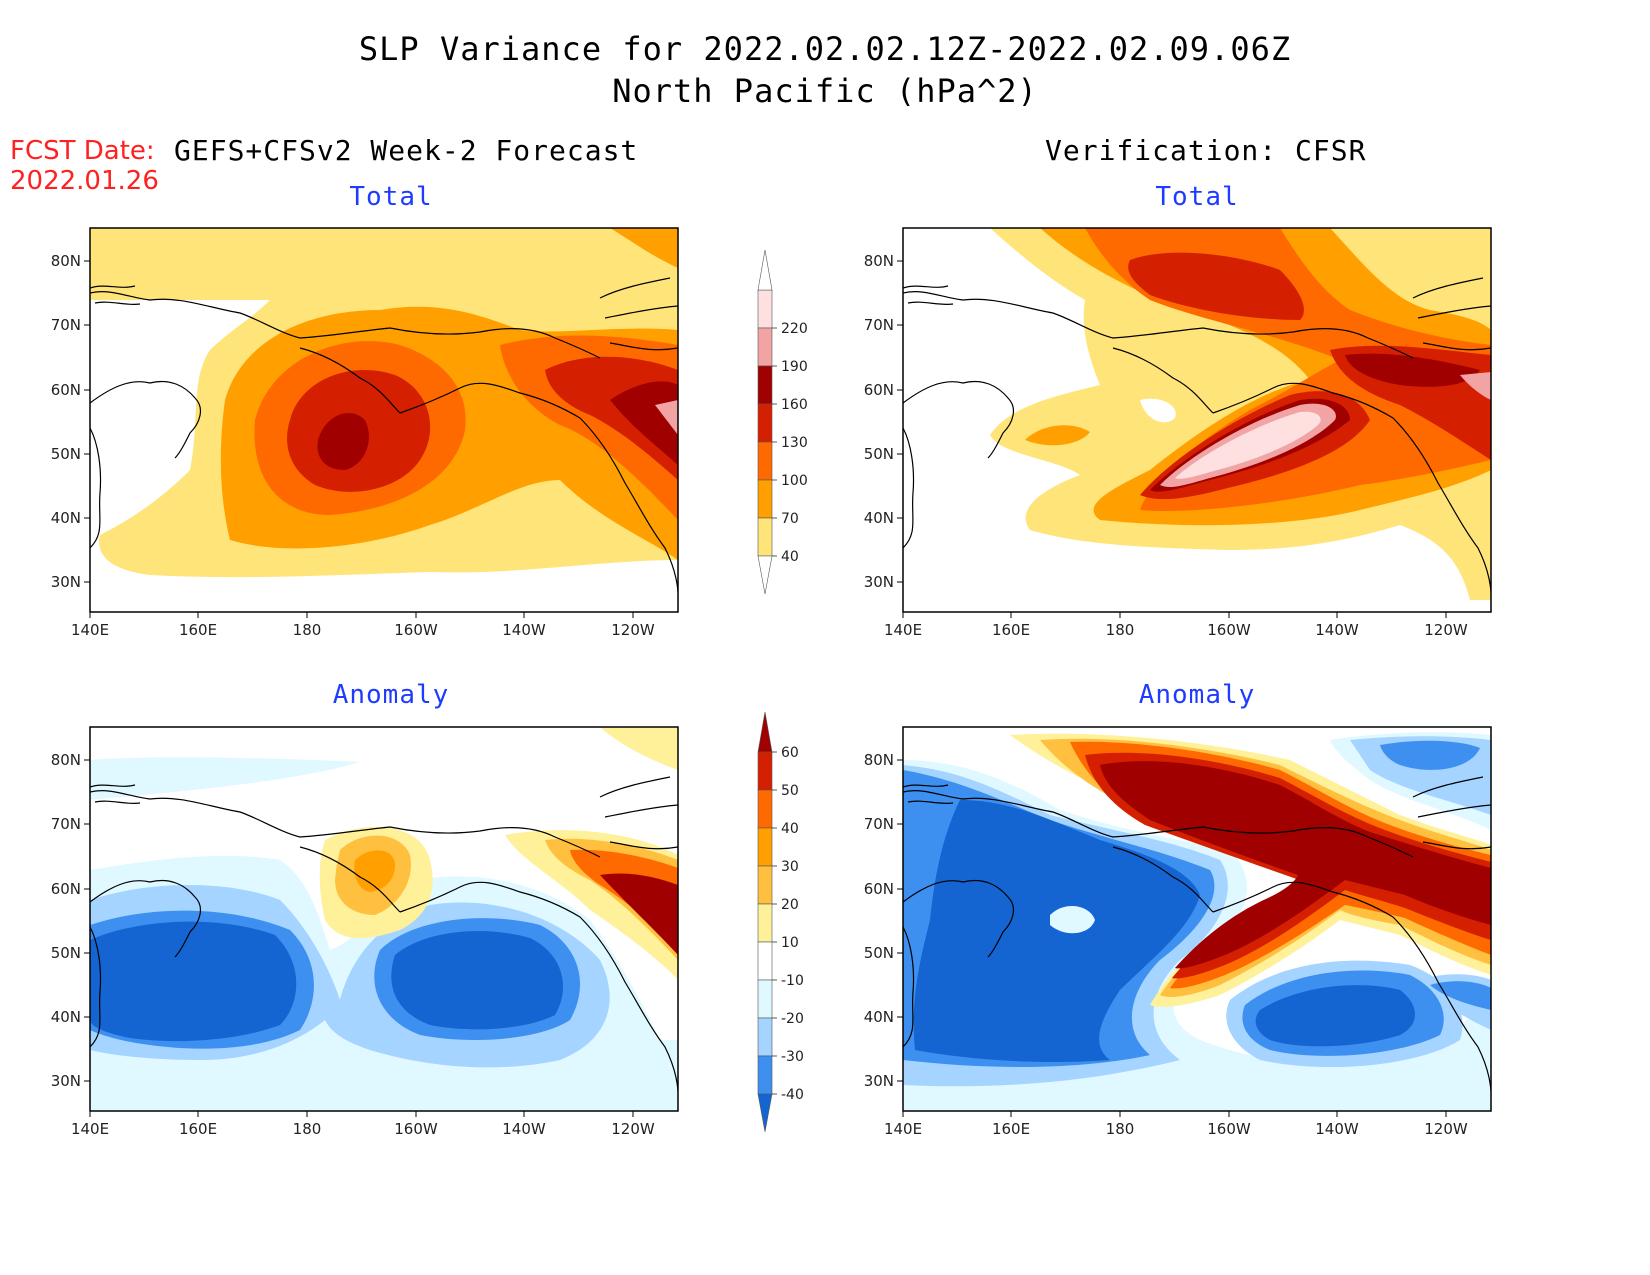 The image size is (1650, 1275). I want to click on colorbar-label: -20, so click(792, 1019).